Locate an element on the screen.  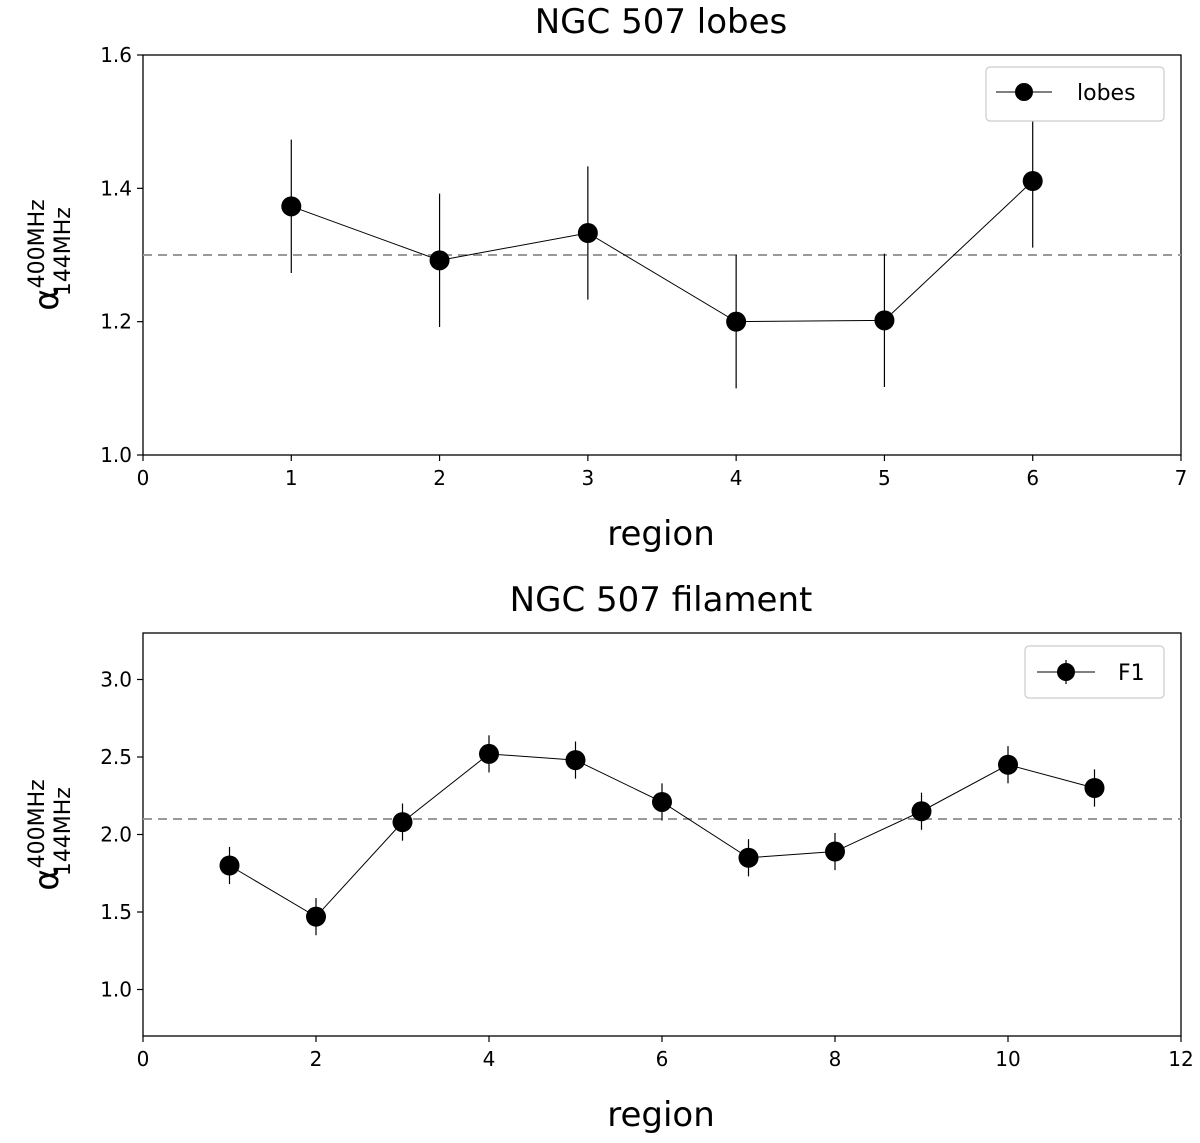
x-axis-ticks: 0 2 4 6 8 10 12 is located at coordinates (665, 1053).